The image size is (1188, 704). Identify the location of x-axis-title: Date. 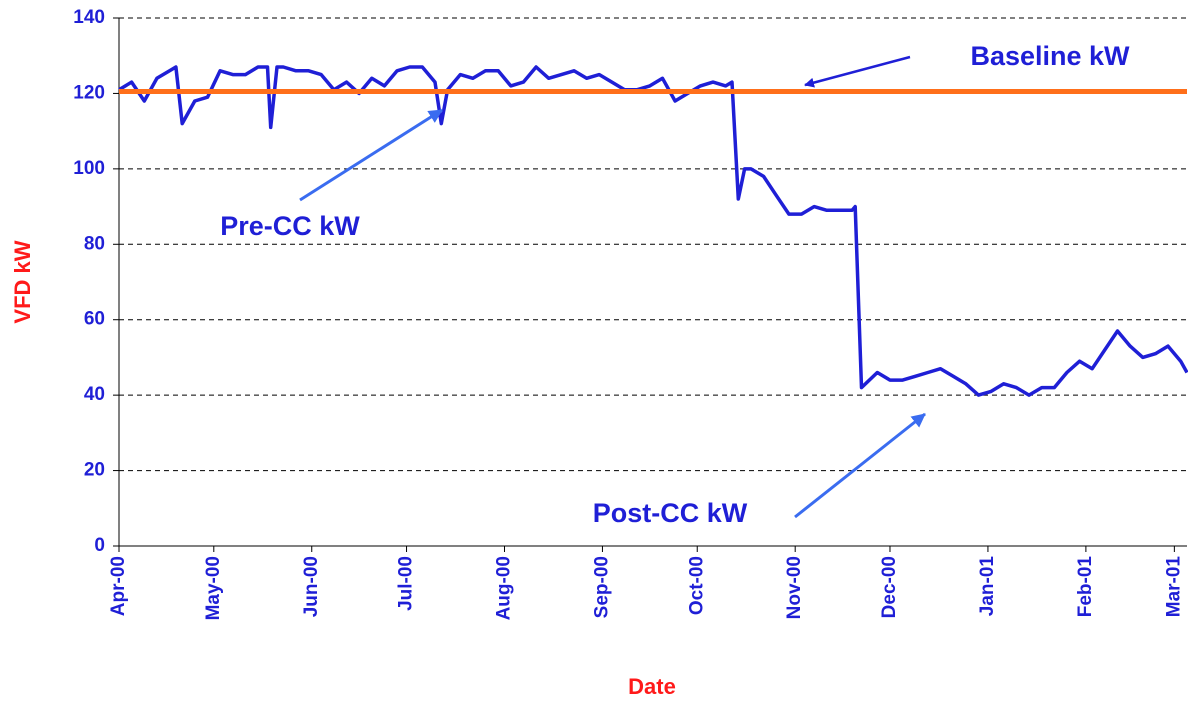
(652, 686).